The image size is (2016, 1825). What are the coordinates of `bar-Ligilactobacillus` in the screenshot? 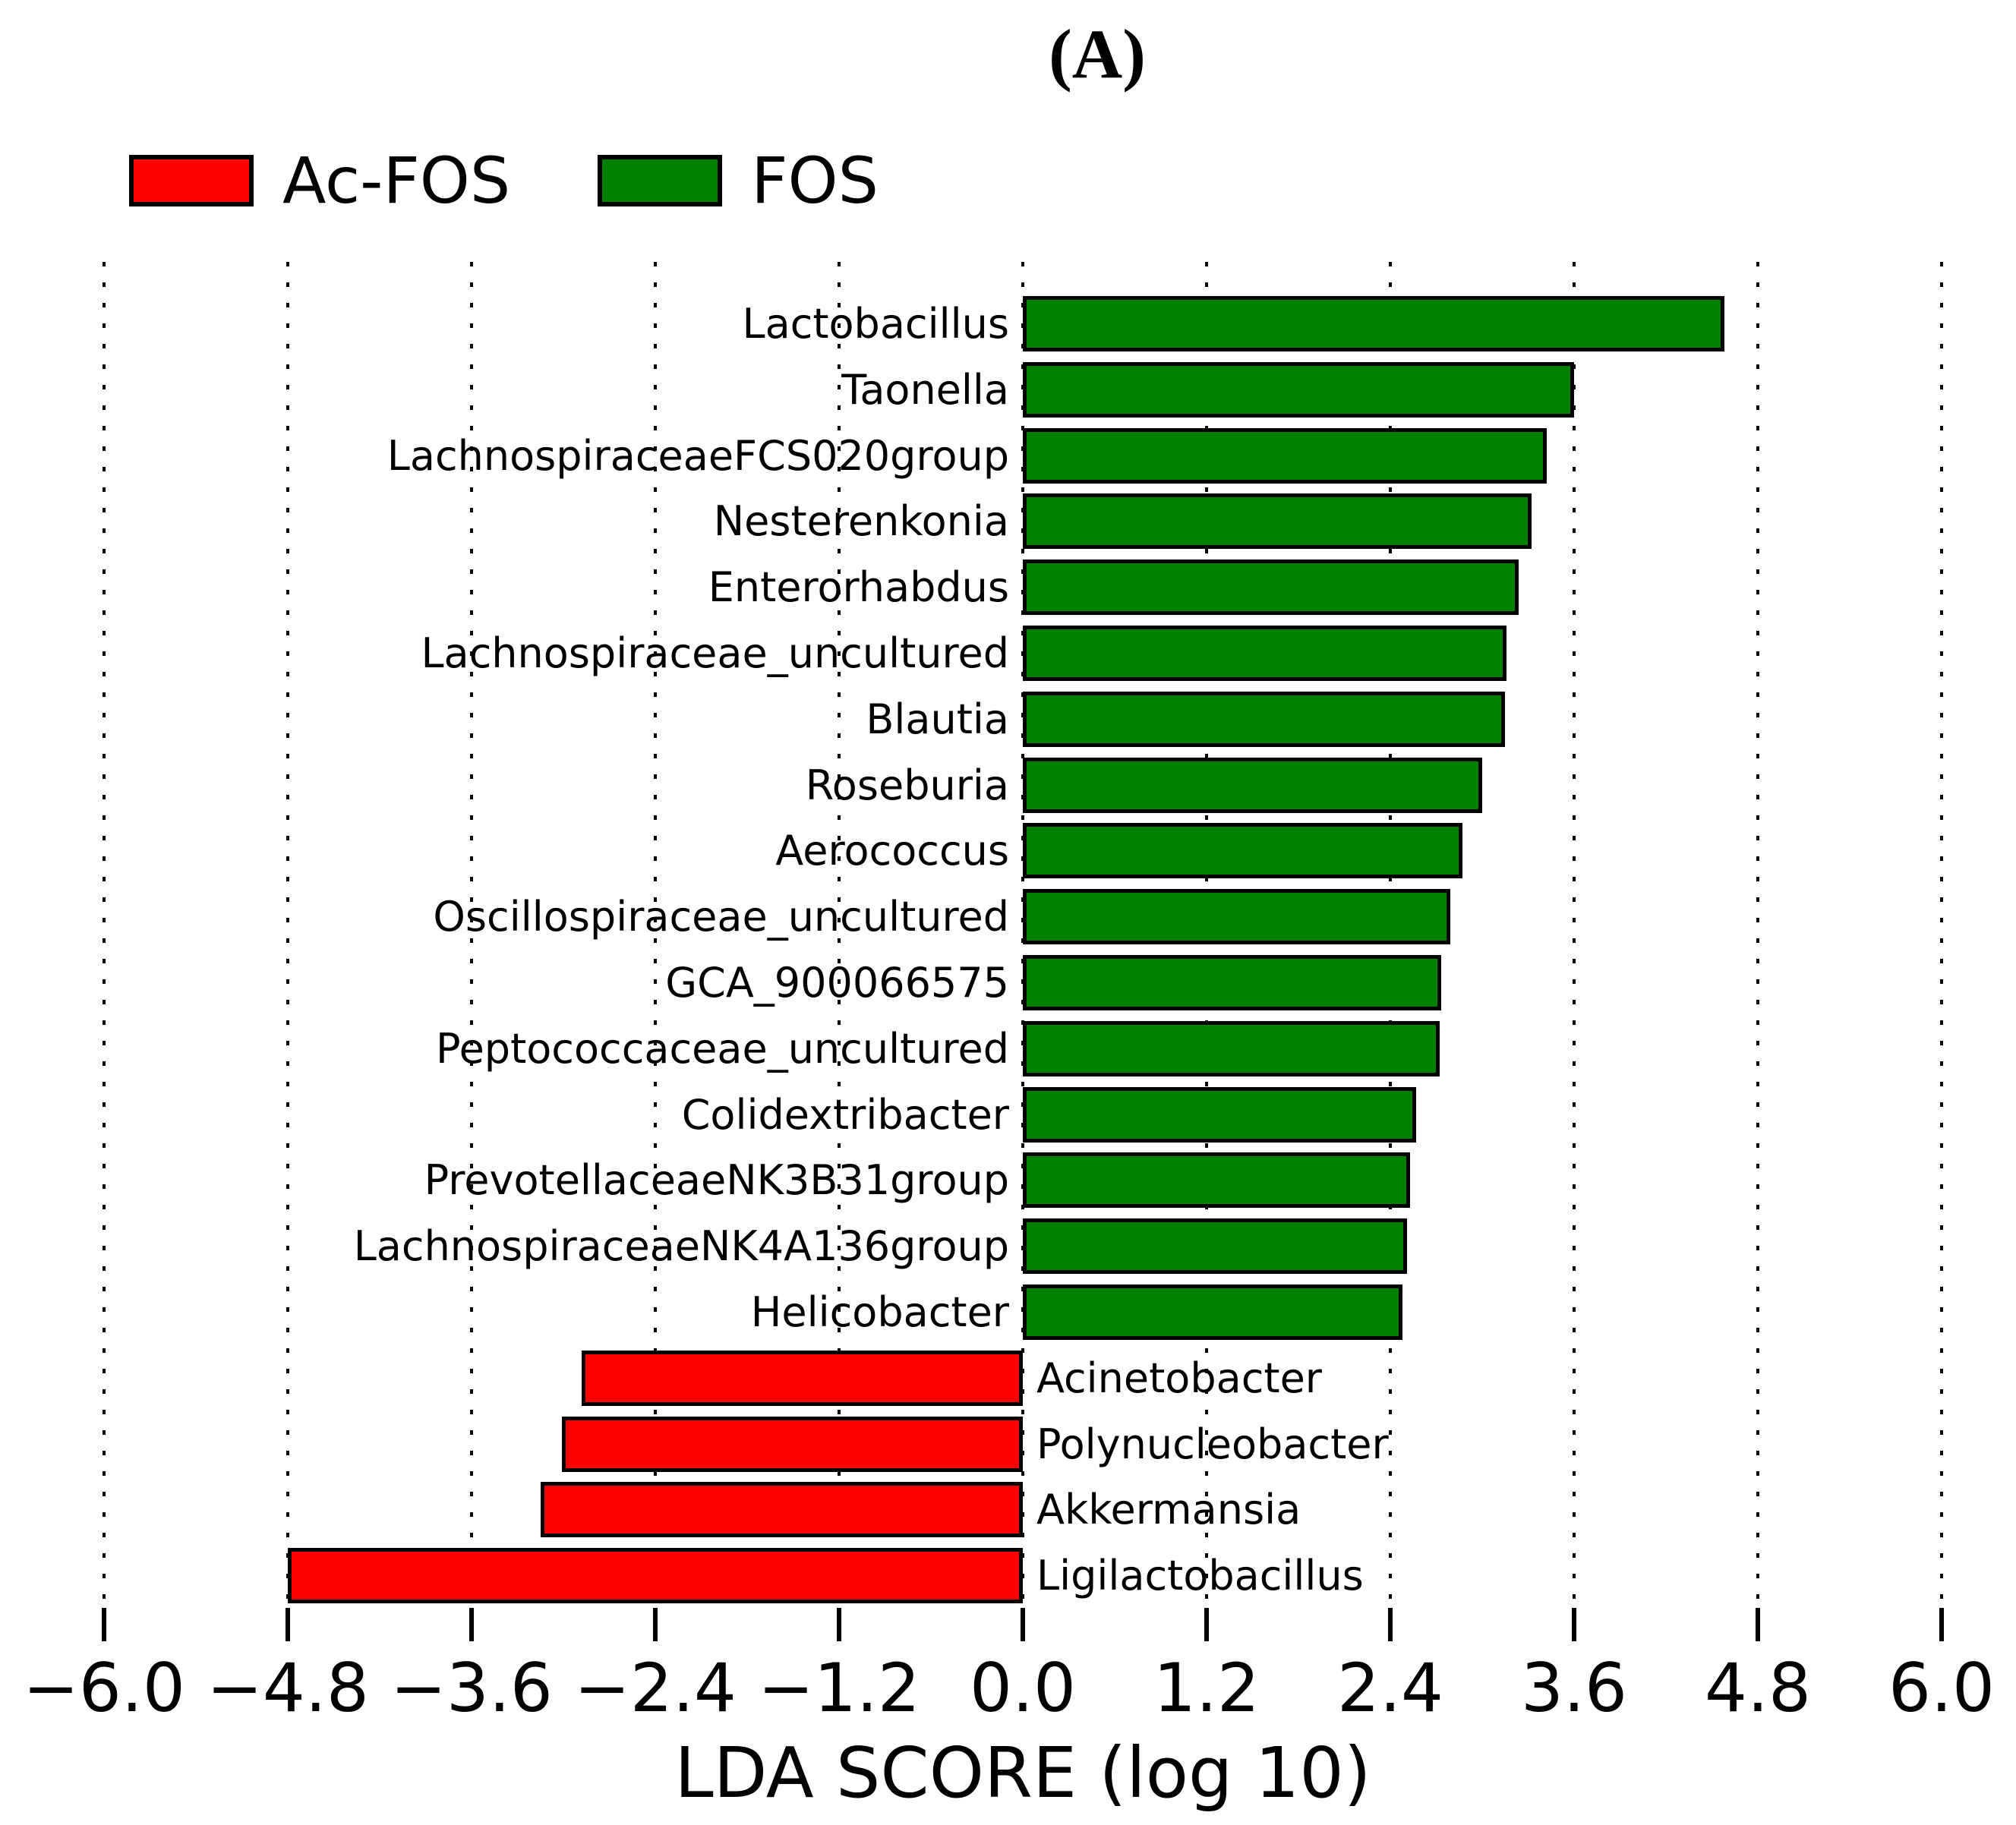 It's located at (655, 1576).